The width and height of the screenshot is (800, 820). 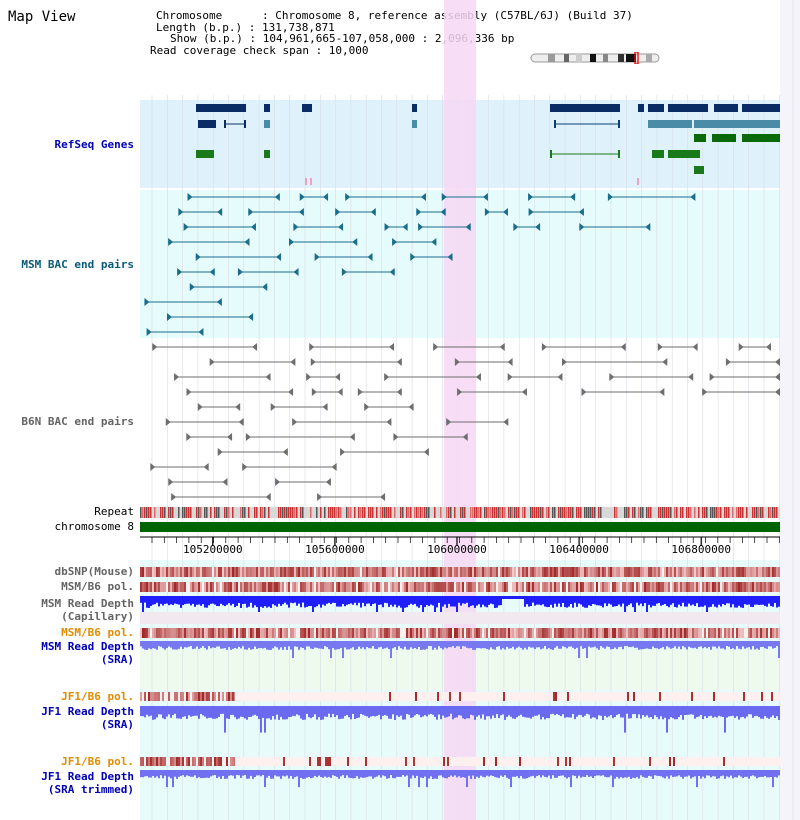 I want to click on msm-depth-capillary-label: MSM Read Depth (Capillary), so click(x=87, y=610).